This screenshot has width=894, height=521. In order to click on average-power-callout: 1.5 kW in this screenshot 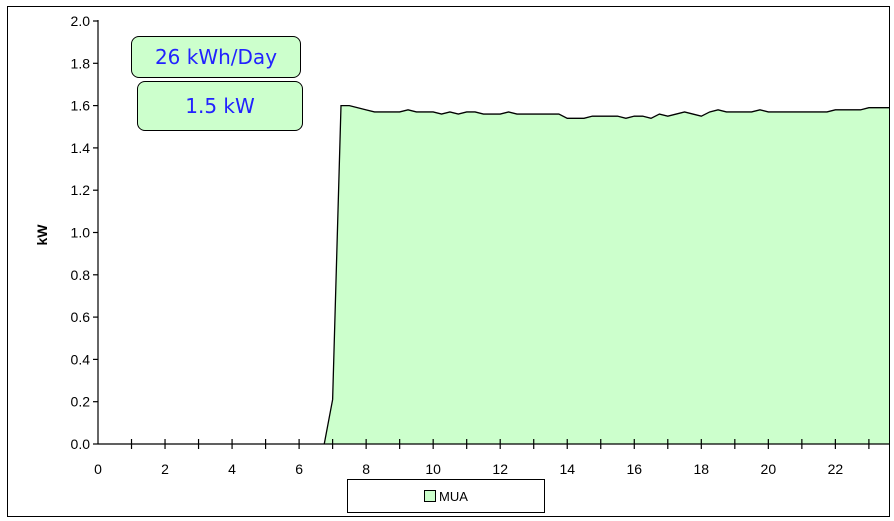, I will do `click(220, 106)`.